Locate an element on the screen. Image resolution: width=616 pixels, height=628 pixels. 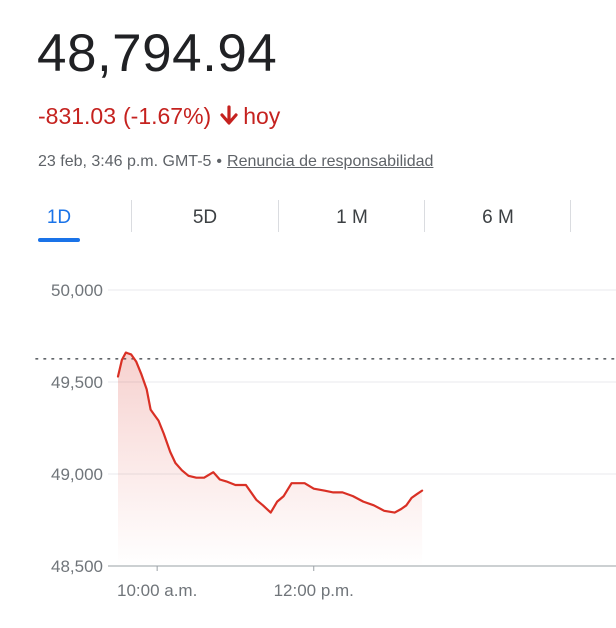
tab-5d: 5D is located at coordinates (205, 221).